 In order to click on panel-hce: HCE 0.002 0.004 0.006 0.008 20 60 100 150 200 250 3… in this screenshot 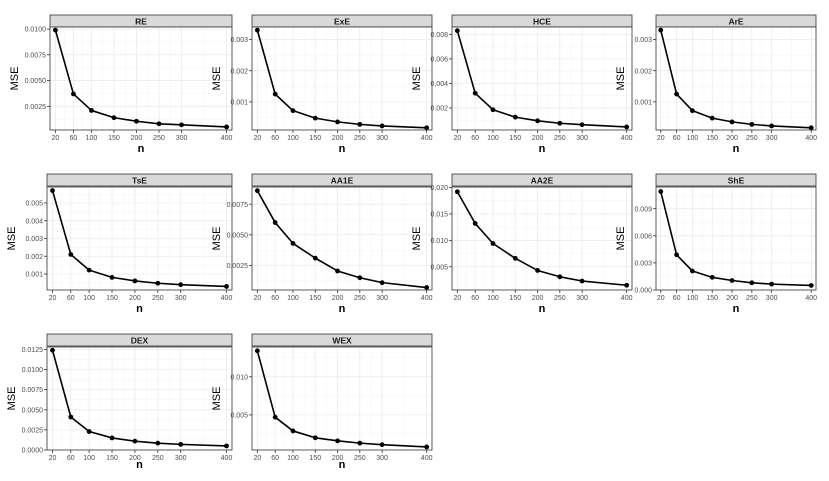, I will do `click(522, 84)`.